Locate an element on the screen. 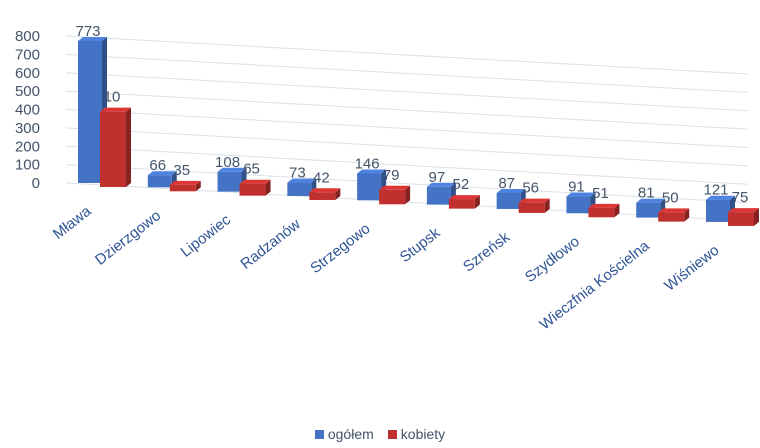 The image size is (760, 448). y-tick-label: 200 is located at coordinates (27, 146).